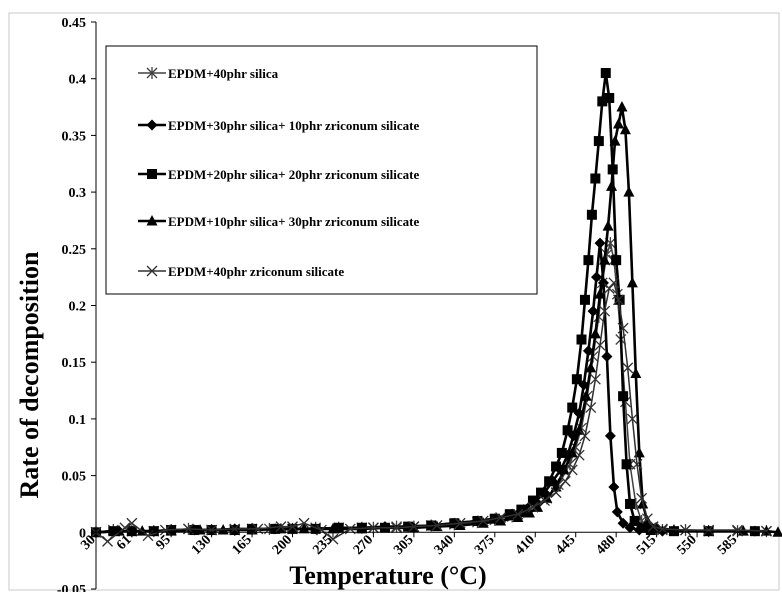 This screenshot has height=597, width=782. What do you see at coordinates (78, 80) in the screenshot?
I see `y-tick-label: 0.4` at bounding box center [78, 80].